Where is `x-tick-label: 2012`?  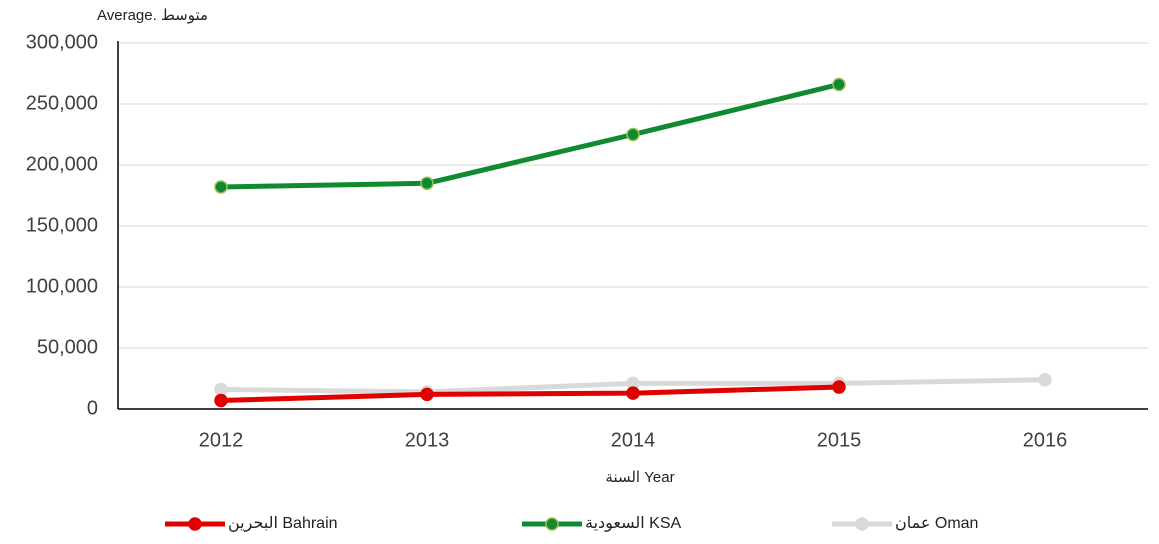
x-tick-label: 2012 is located at coordinates (221, 440).